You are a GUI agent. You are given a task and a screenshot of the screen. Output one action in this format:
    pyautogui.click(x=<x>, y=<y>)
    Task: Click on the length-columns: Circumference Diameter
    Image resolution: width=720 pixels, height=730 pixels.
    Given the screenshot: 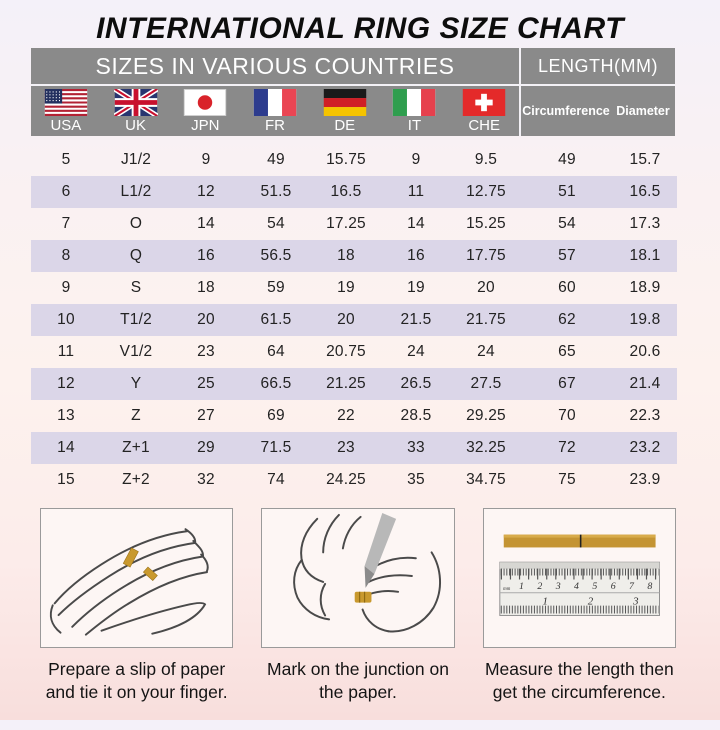 What is the action you would take?
    pyautogui.click(x=598, y=111)
    